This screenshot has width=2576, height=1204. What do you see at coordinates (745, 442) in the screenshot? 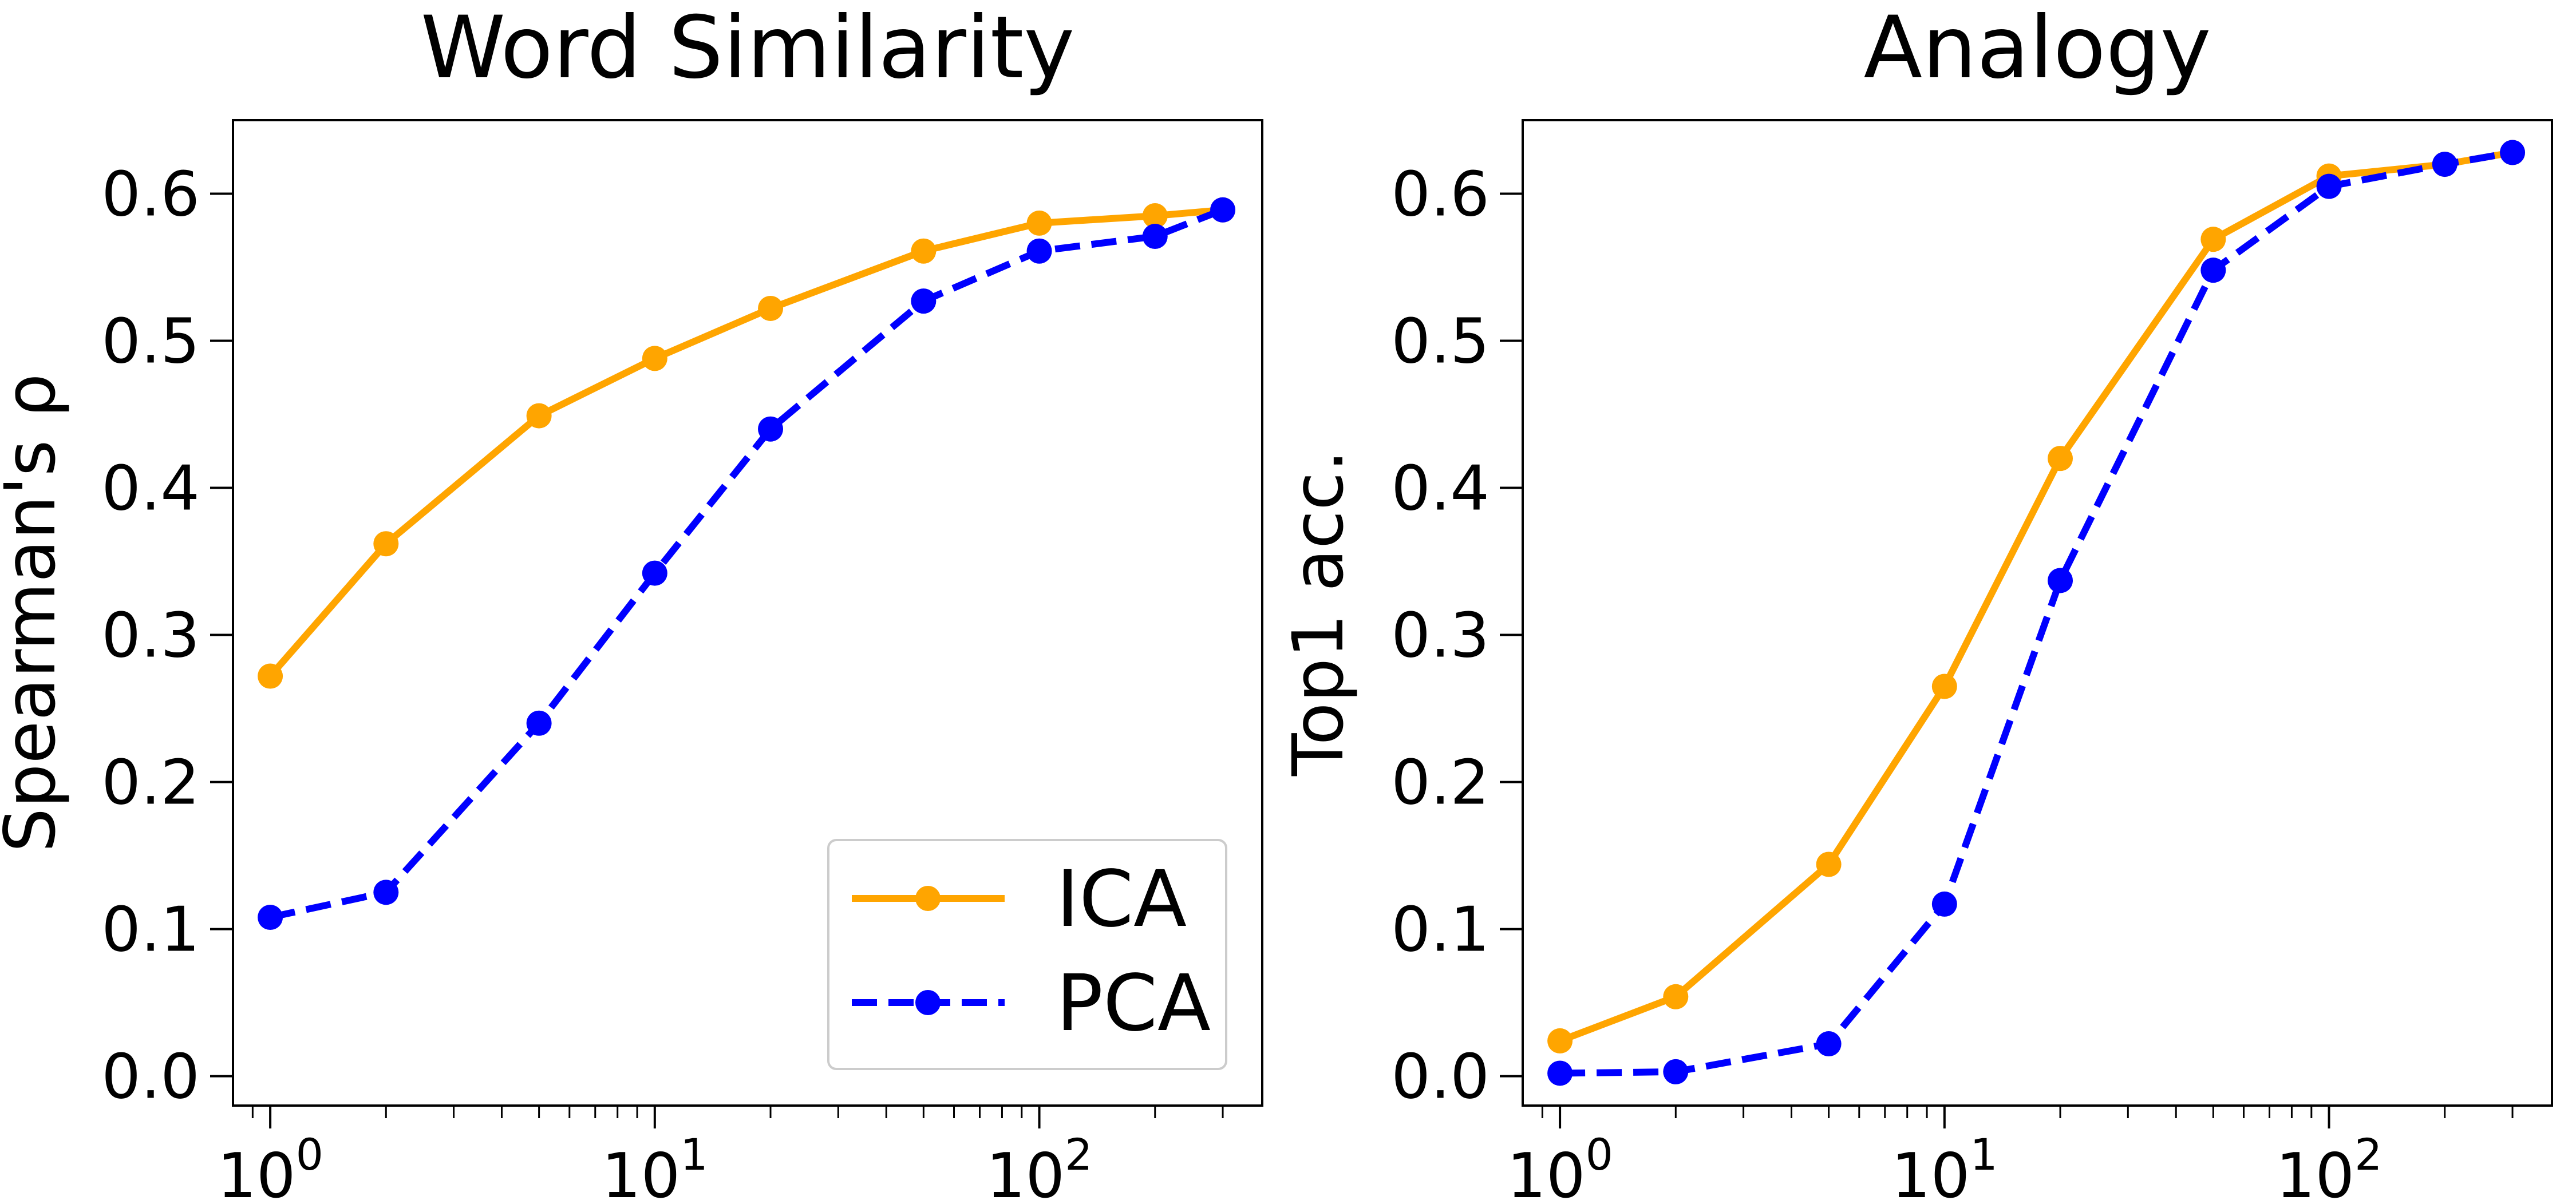
I see `series-line-ica` at bounding box center [745, 442].